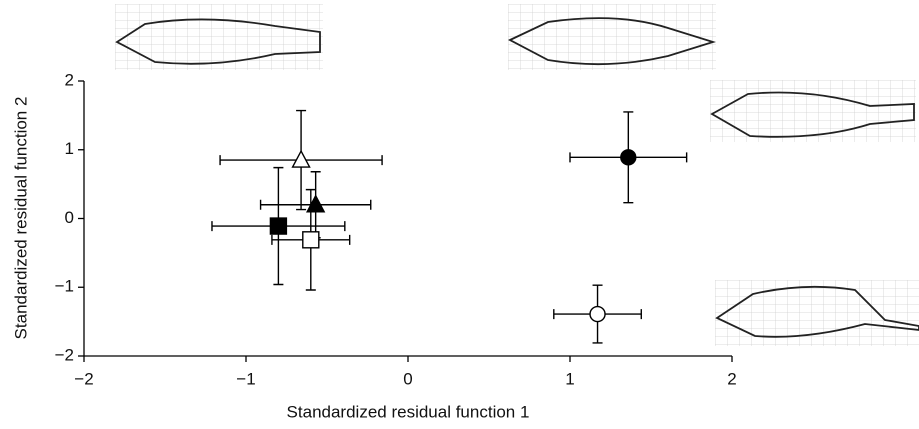 This screenshot has width=919, height=429. I want to click on x-tick-label: 0, so click(407, 378).